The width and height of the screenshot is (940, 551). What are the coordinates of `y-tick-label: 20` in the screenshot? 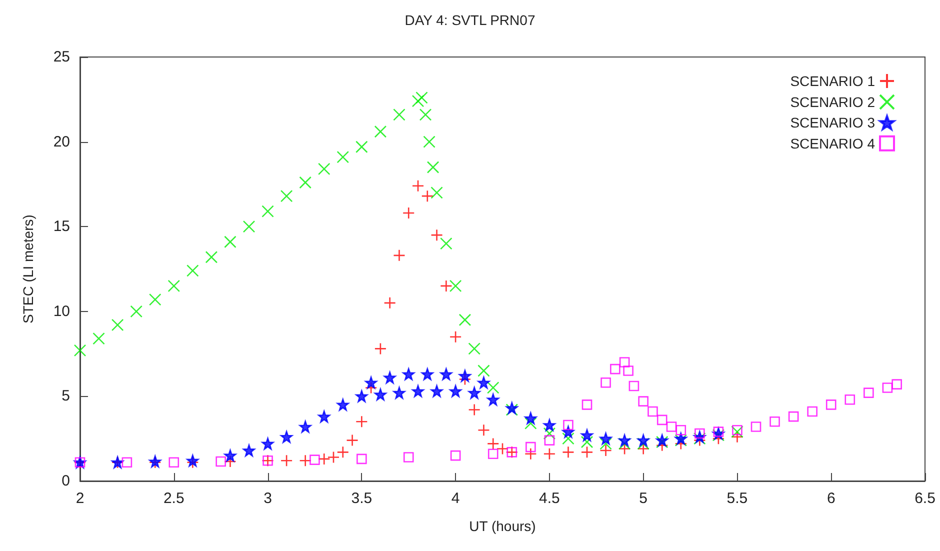 It's located at (61, 141).